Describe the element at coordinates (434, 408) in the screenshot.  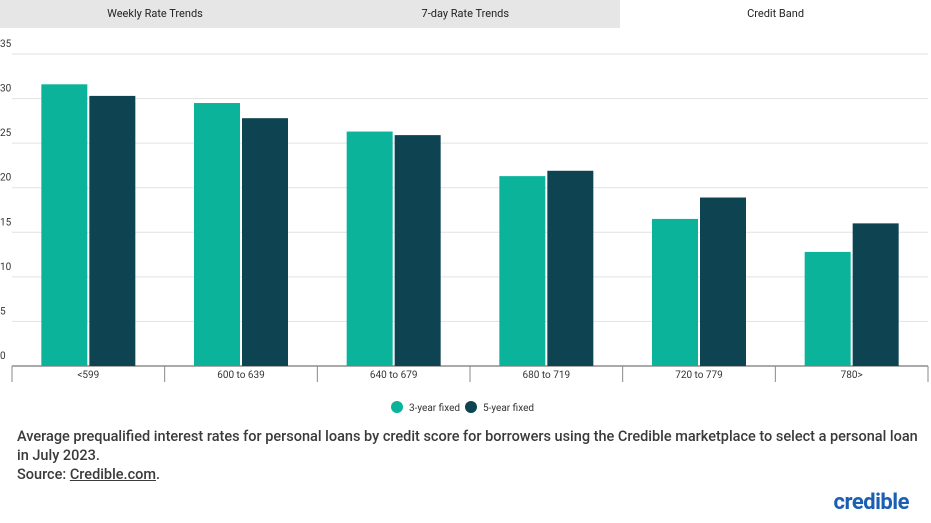
I see `legend-label: 3-year fixed` at that location.